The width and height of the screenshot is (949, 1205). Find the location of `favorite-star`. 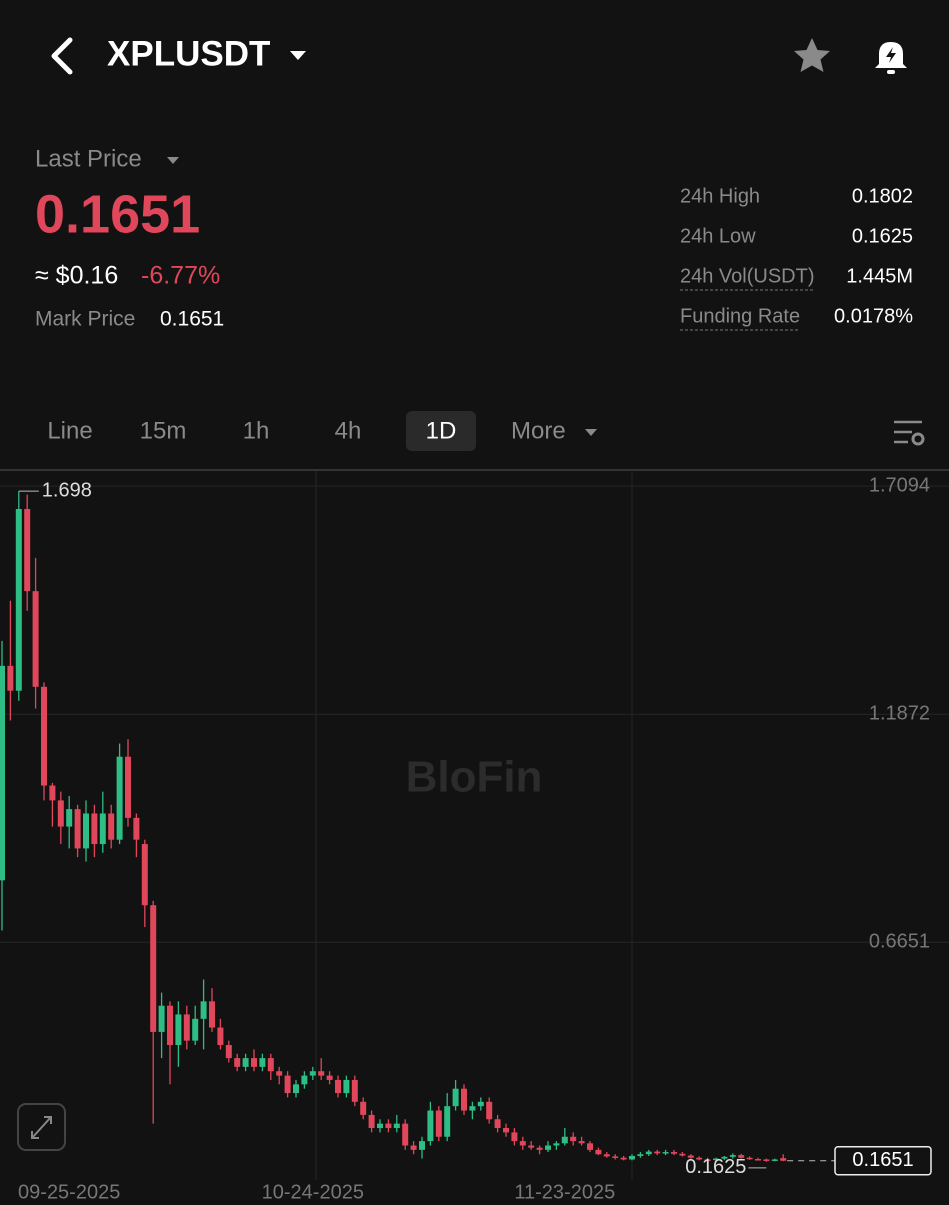

favorite-star is located at coordinates (812, 55).